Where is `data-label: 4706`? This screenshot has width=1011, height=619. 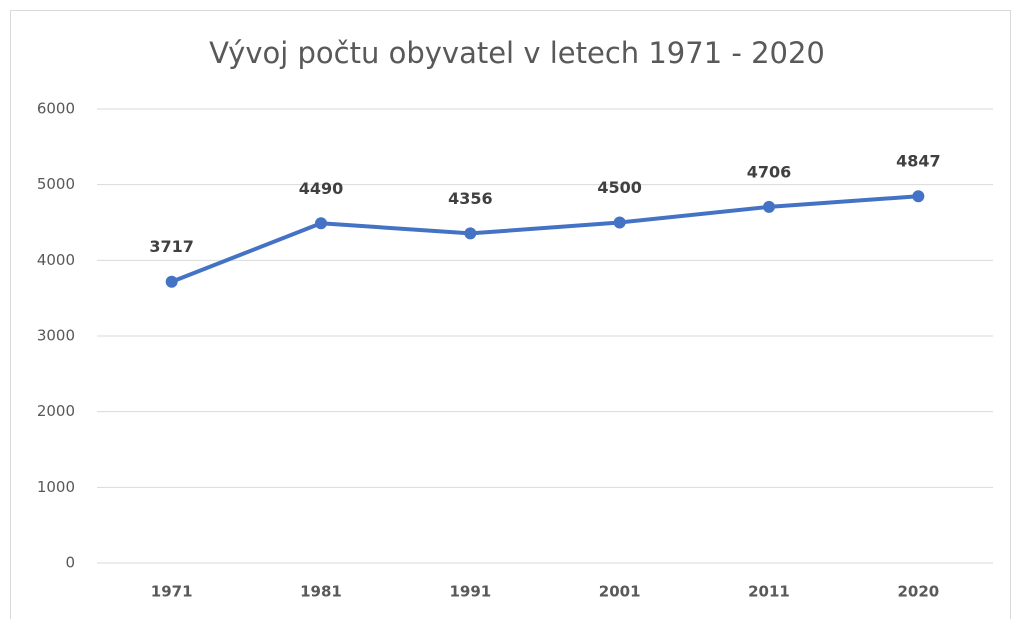
data-label: 4706 is located at coordinates (769, 171).